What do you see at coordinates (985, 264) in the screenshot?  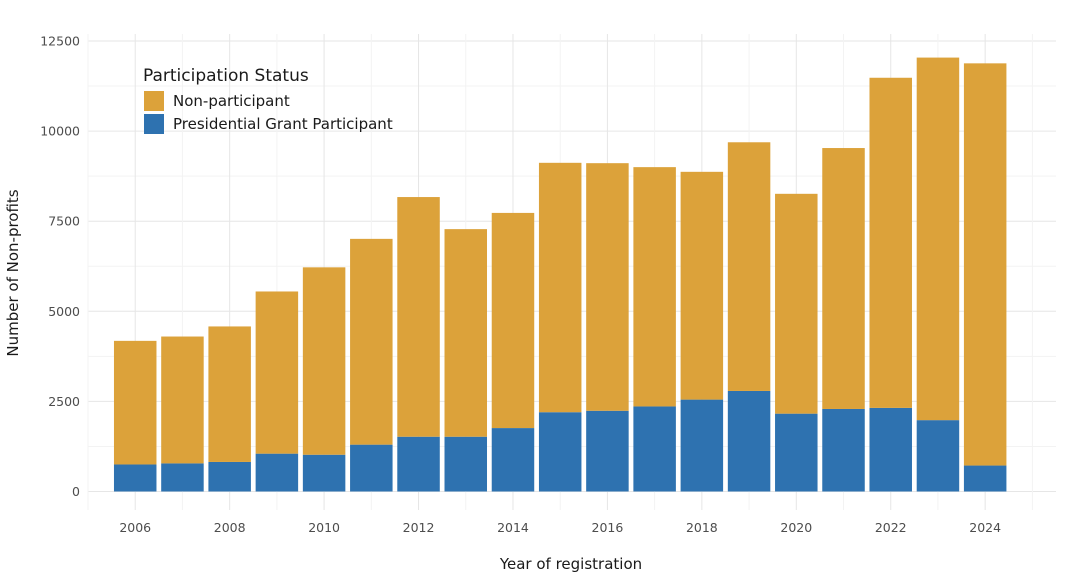 I see `bar-non-participant-2024` at bounding box center [985, 264].